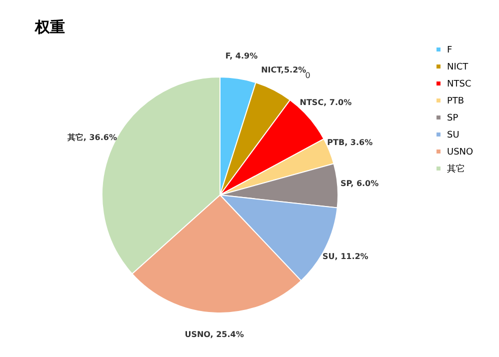 This screenshot has width=499, height=357. Describe the element at coordinates (91, 137) in the screenshot. I see `data-label: 其它, 36.6%` at that location.